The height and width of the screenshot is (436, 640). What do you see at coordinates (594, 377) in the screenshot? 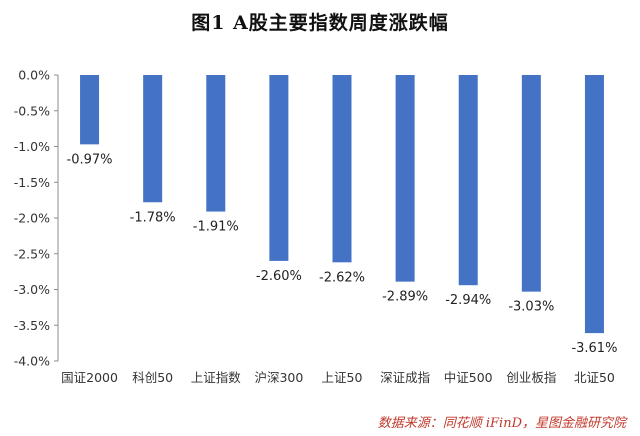
I see `x-tick-label: 北证50` at bounding box center [594, 377].